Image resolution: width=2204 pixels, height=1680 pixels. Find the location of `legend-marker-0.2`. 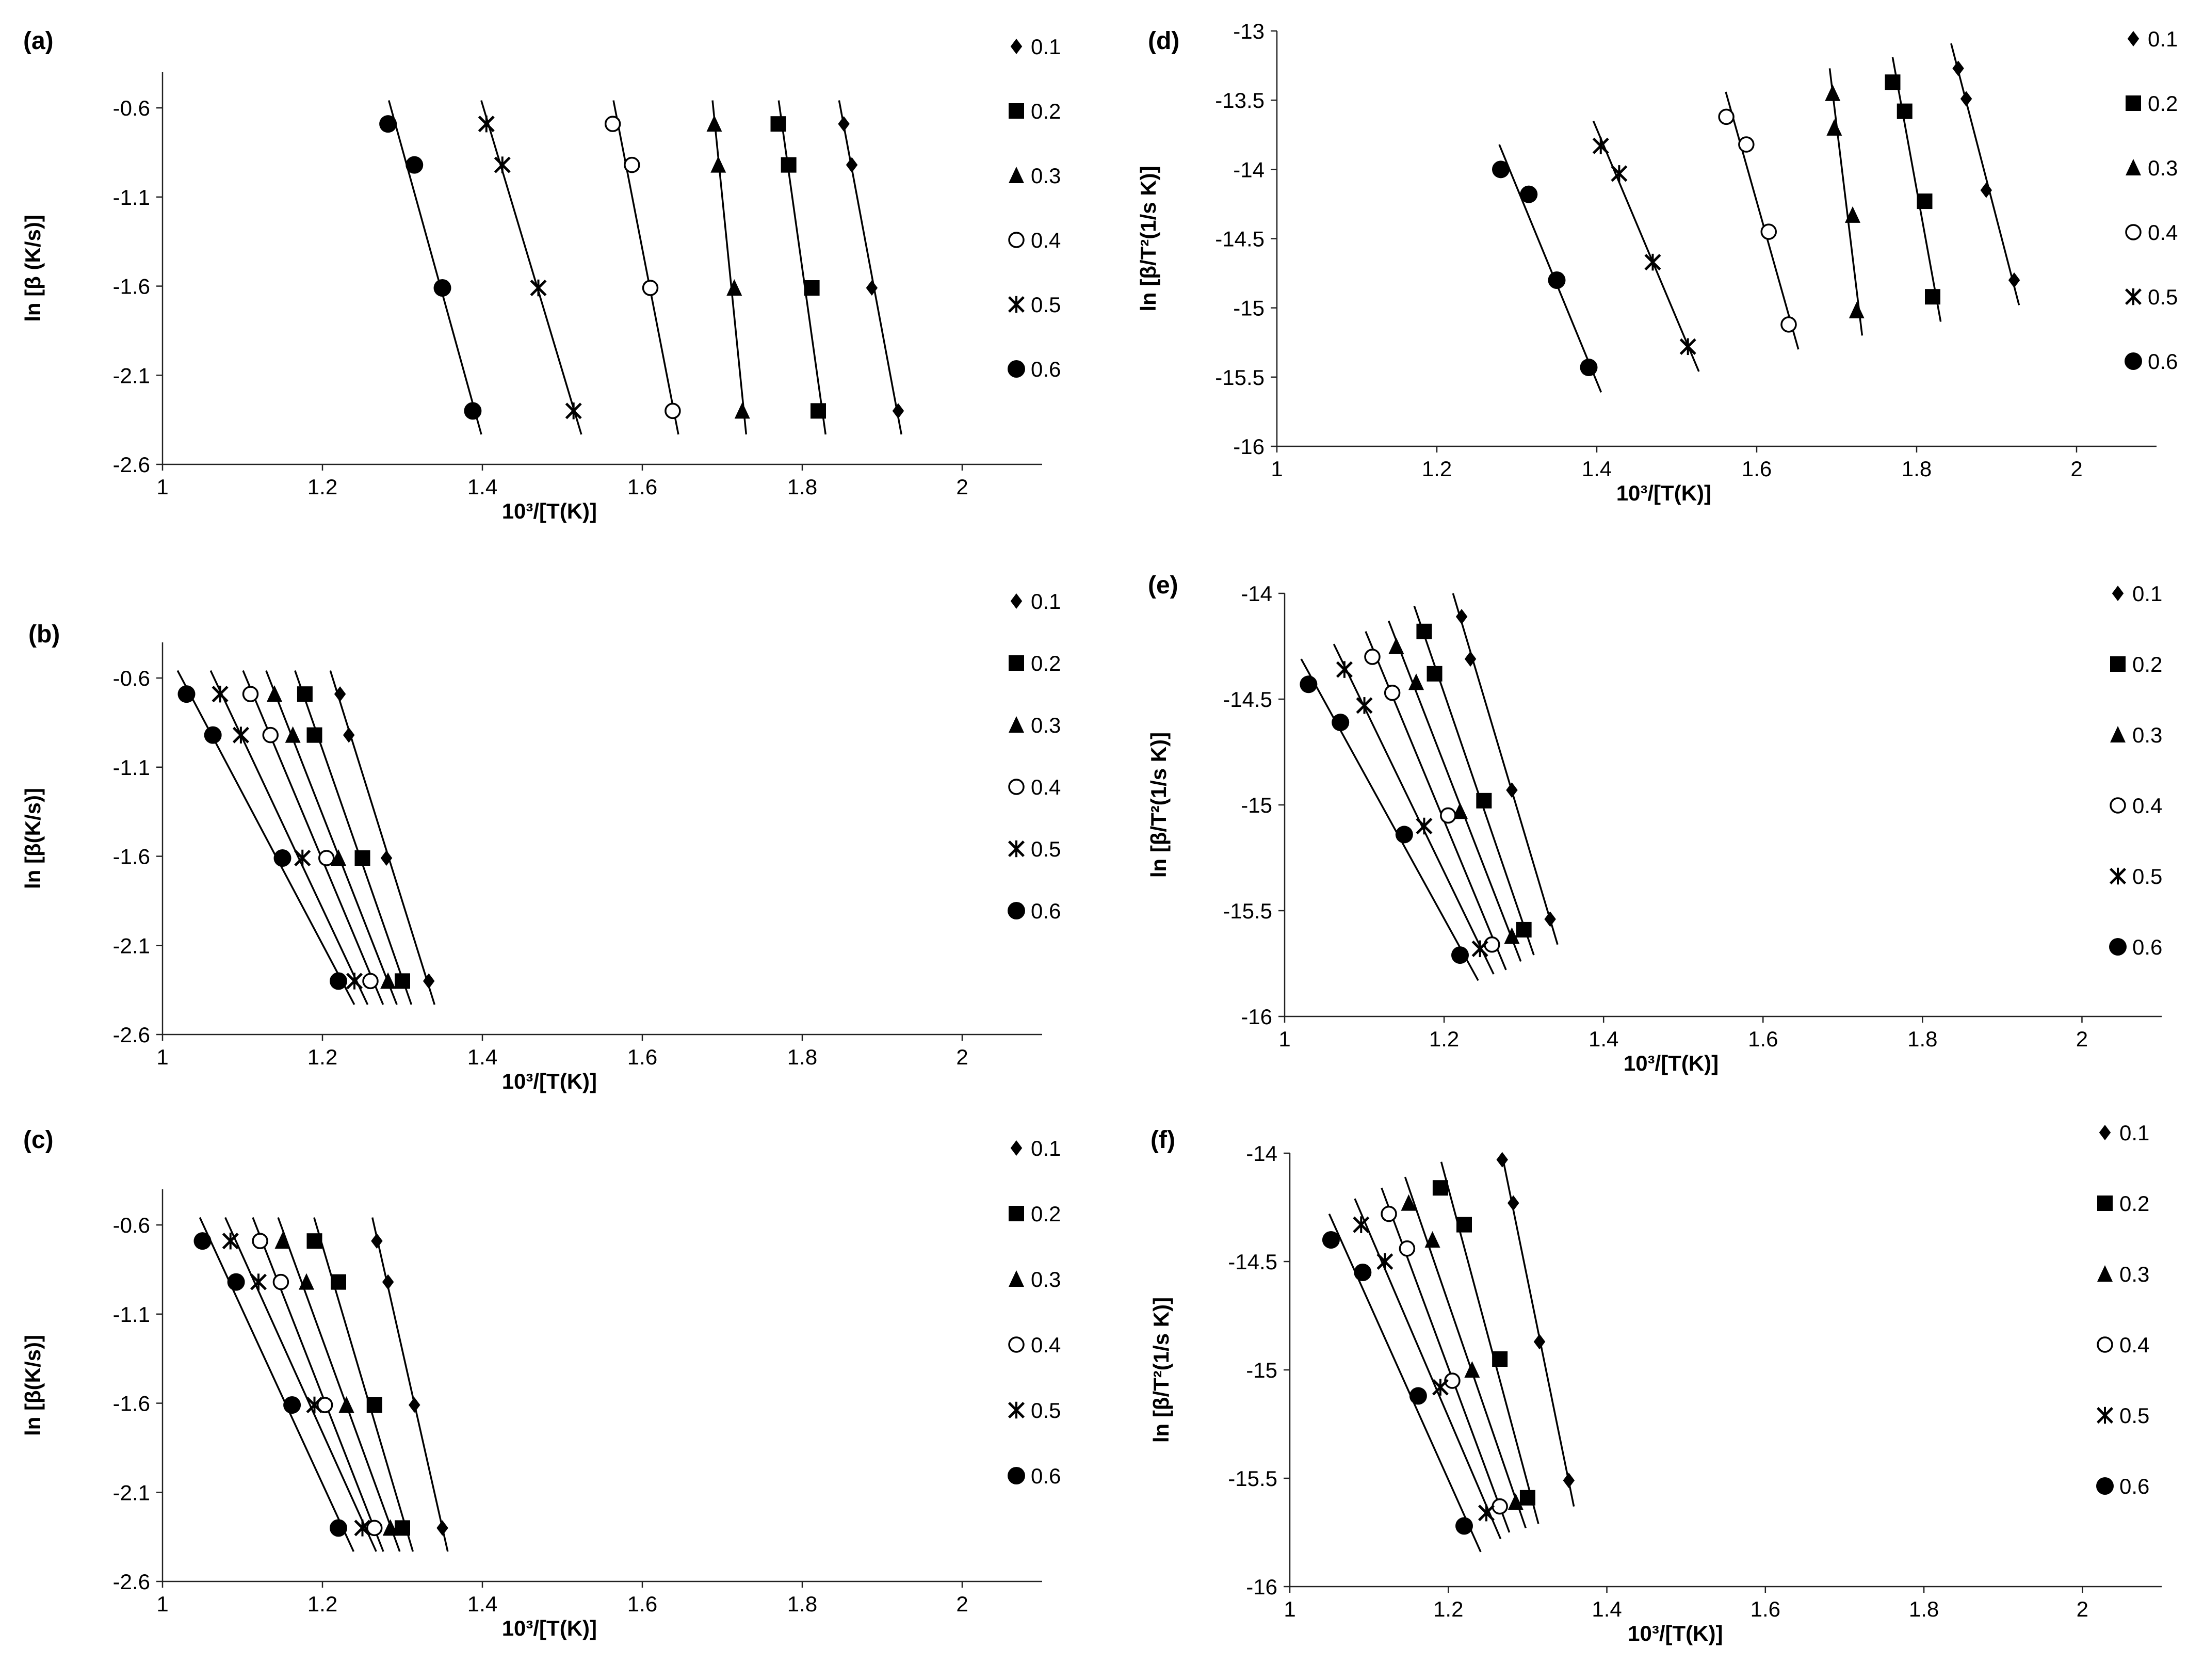

legend-marker-0.2 is located at coordinates (2118, 664).